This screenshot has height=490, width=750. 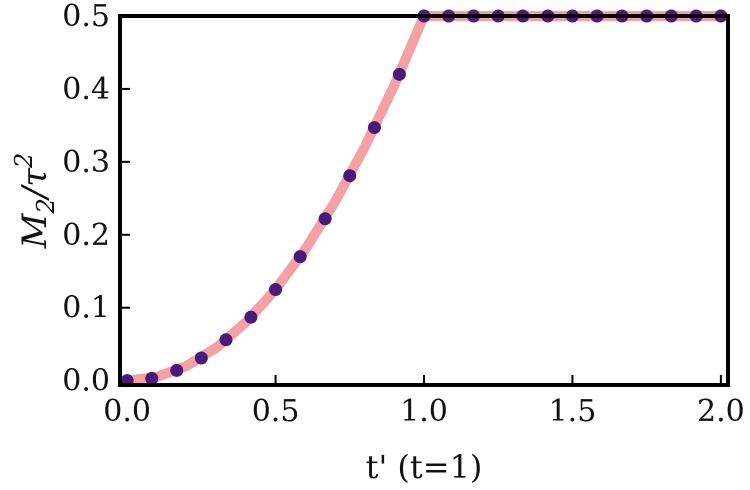 What do you see at coordinates (35, 230) in the screenshot?
I see `y-axis-label-main: M` at bounding box center [35, 230].